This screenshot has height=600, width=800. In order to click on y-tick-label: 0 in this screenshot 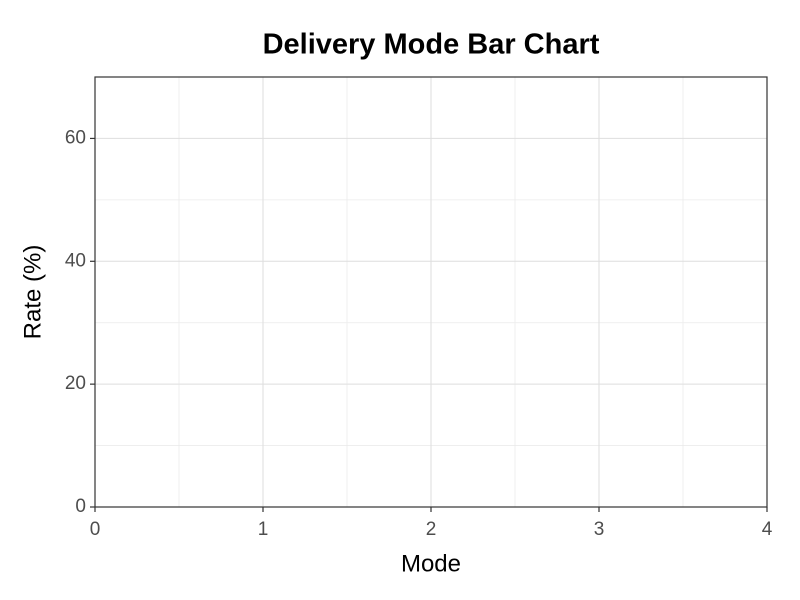, I will do `click(80, 506)`.